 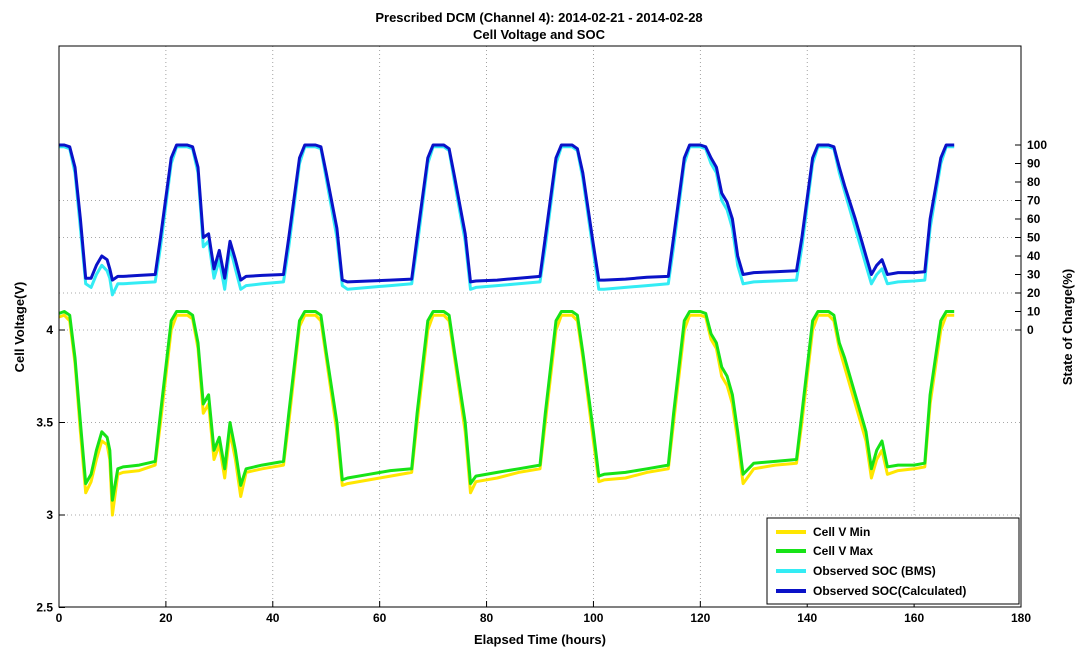 What do you see at coordinates (874, 571) in the screenshot?
I see `legend-label-soc-bms: Observed SOC (BMS)` at bounding box center [874, 571].